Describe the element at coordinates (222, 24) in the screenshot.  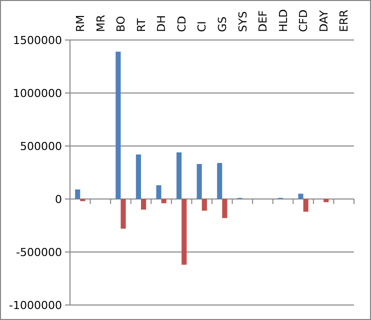
I see `x-tick-label: GS` at that location.